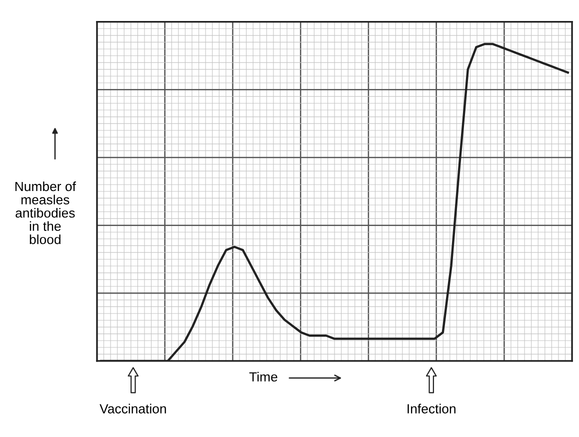 The height and width of the screenshot is (437, 579). I want to click on text: Vaccination, so click(133, 409).